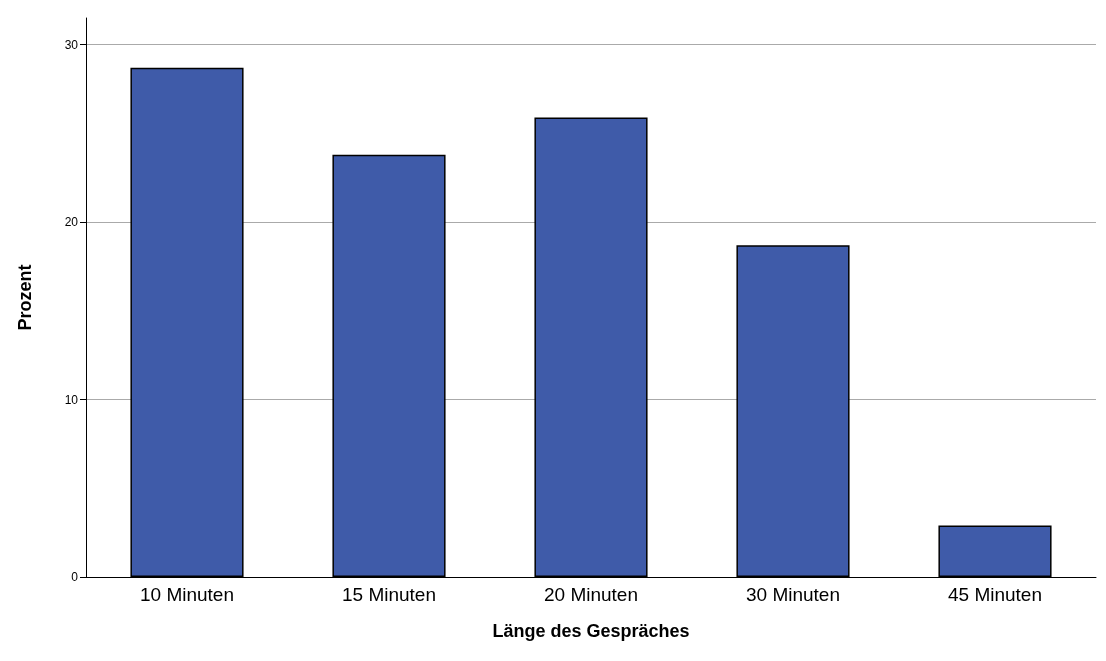  Describe the element at coordinates (75, 577) in the screenshot. I see `y-tick-label: 0` at that location.